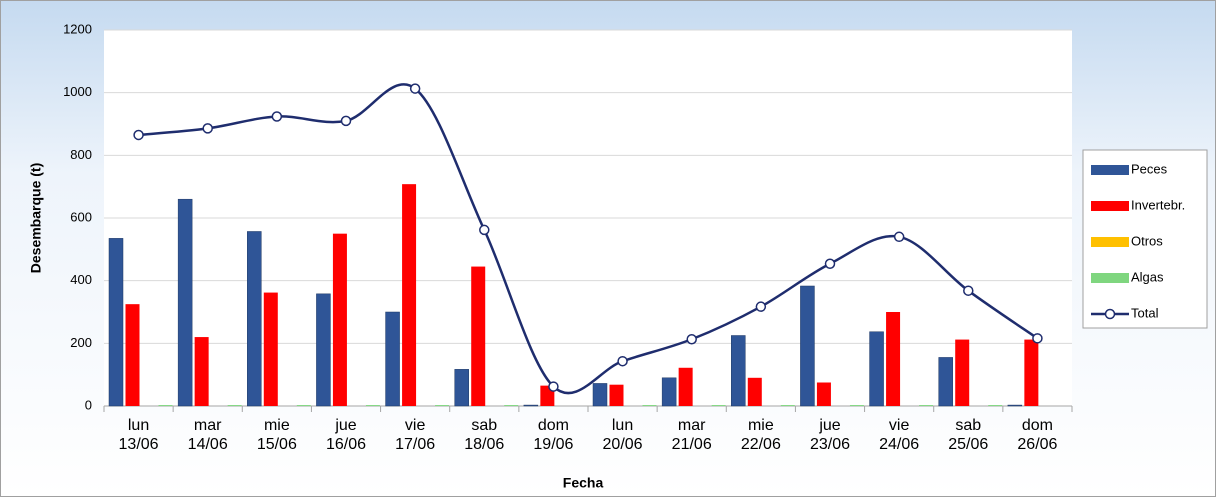 The height and width of the screenshot is (497, 1216). I want to click on legend-label: Otros, so click(1147, 240).